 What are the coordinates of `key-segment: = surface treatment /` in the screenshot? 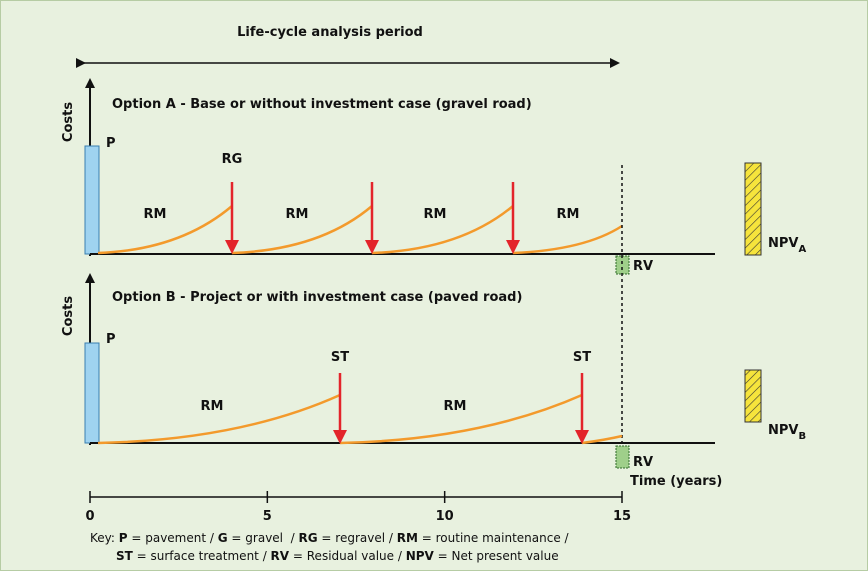 It's located at (202, 556).